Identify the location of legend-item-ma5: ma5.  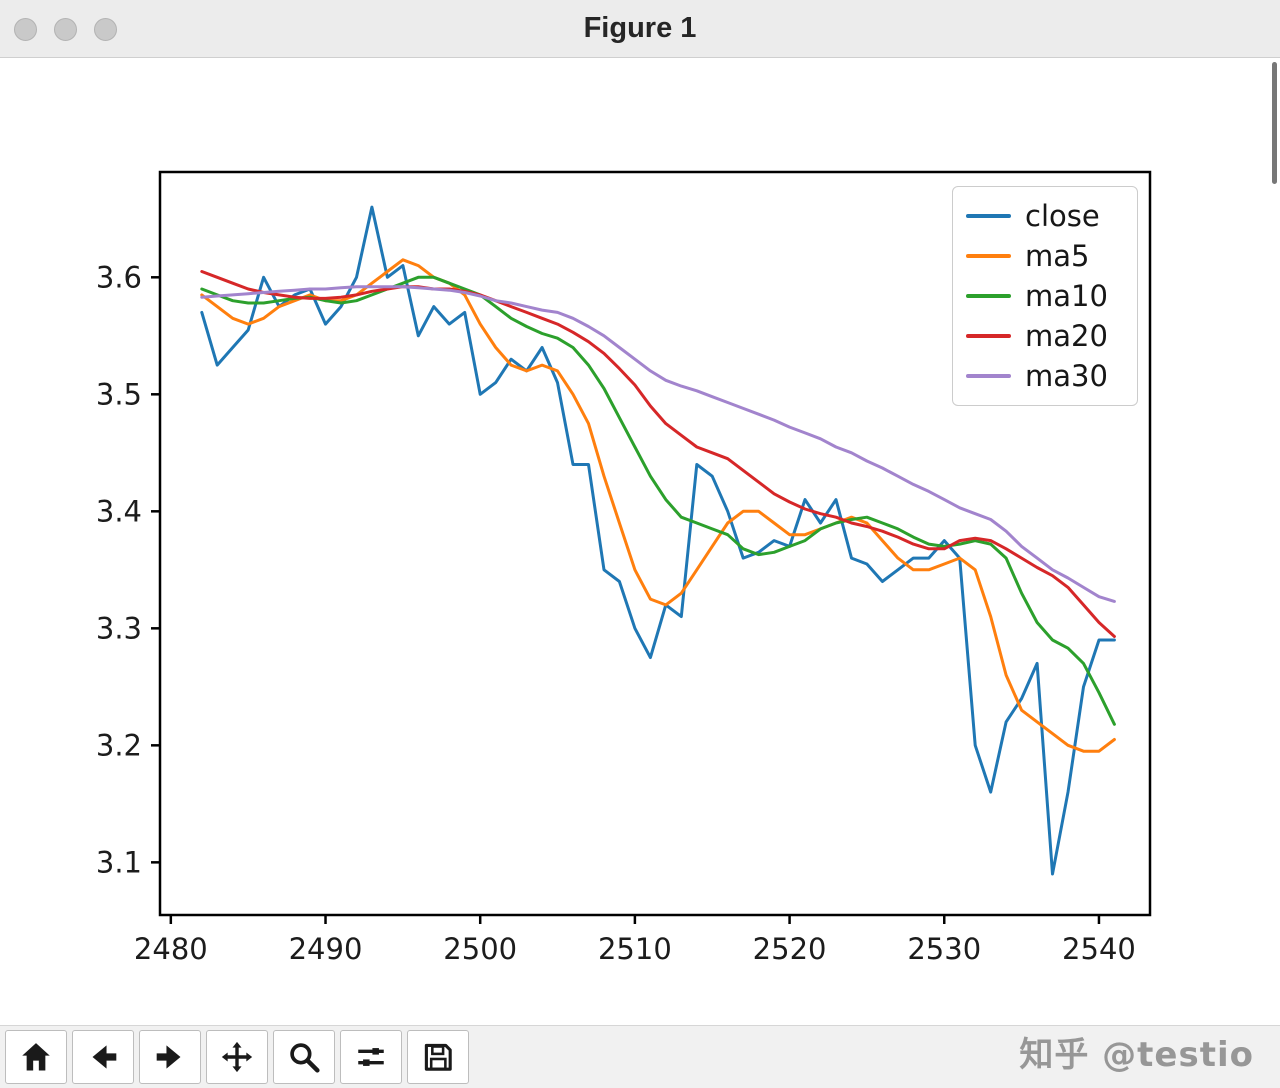
(1048, 256).